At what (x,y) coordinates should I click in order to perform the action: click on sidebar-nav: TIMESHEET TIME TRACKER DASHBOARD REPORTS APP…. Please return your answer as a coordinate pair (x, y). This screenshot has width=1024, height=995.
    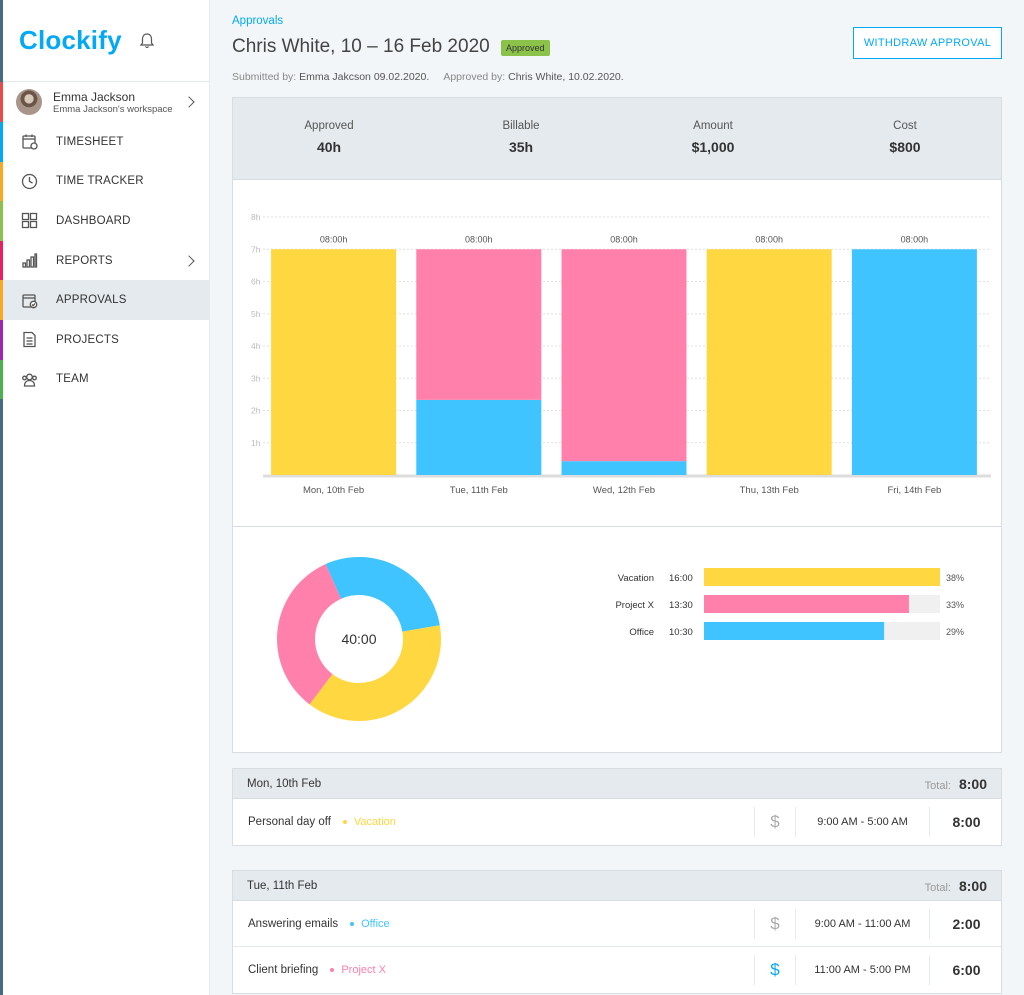
    Looking at the image, I should click on (104, 261).